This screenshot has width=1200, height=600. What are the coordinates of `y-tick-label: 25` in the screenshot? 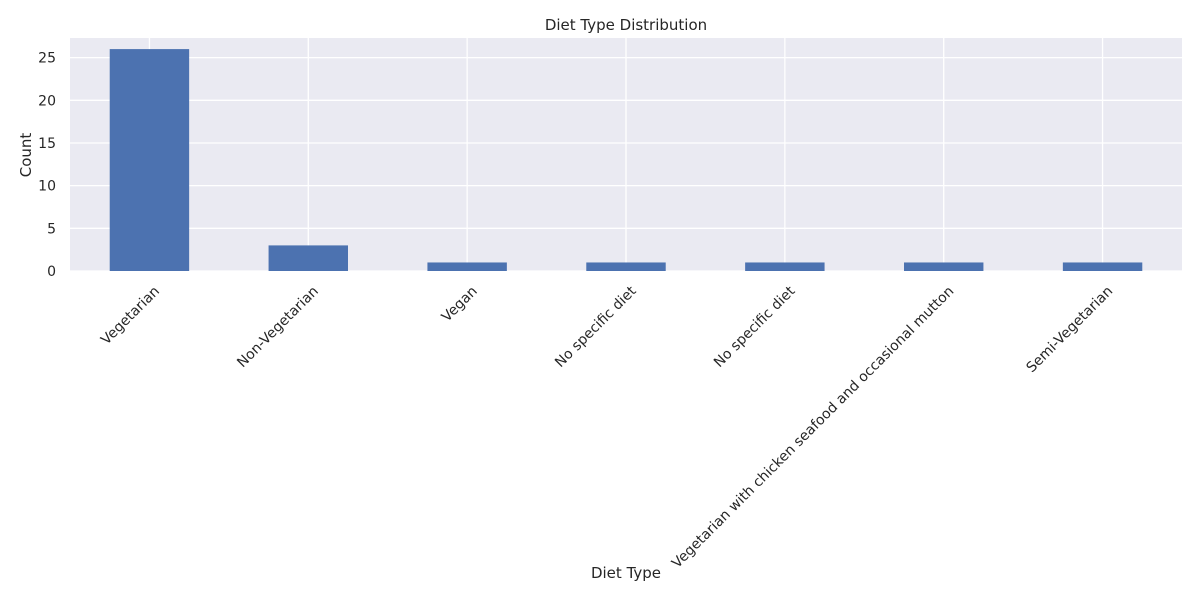 It's located at (47, 59).